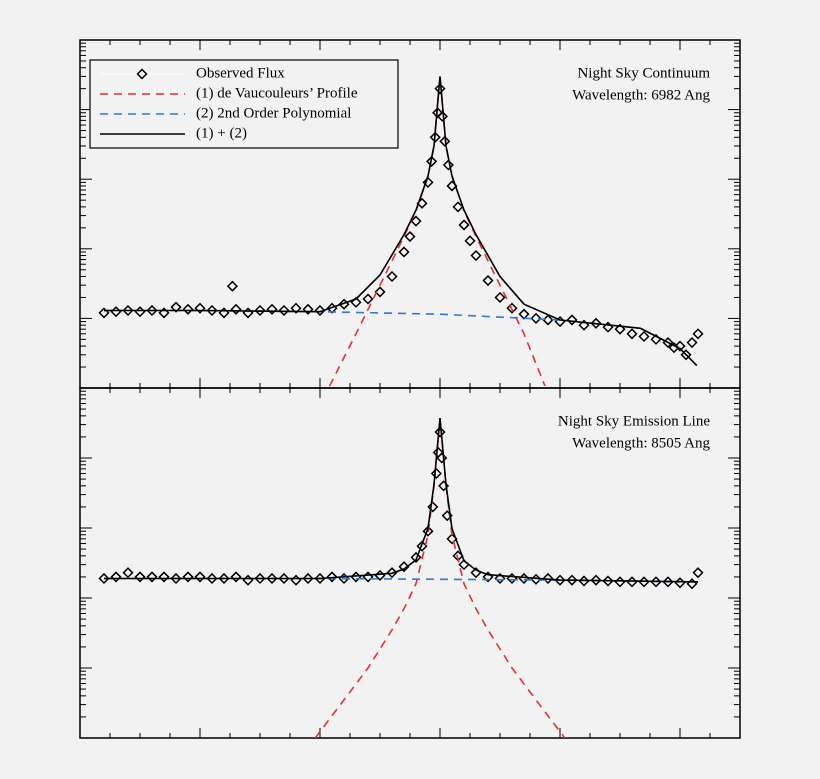  Describe the element at coordinates (142, 74) in the screenshot. I see `legend-marker` at that location.